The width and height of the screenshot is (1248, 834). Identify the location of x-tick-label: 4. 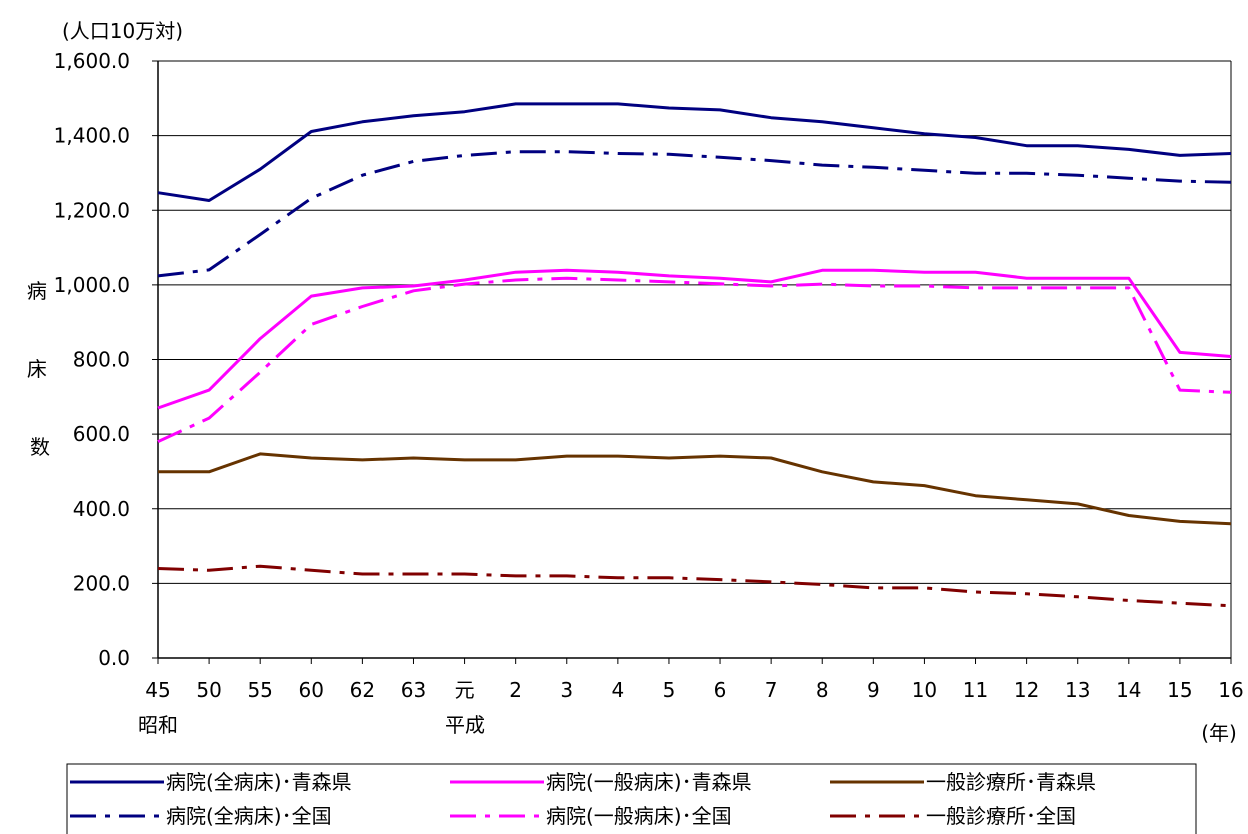
(617, 690).